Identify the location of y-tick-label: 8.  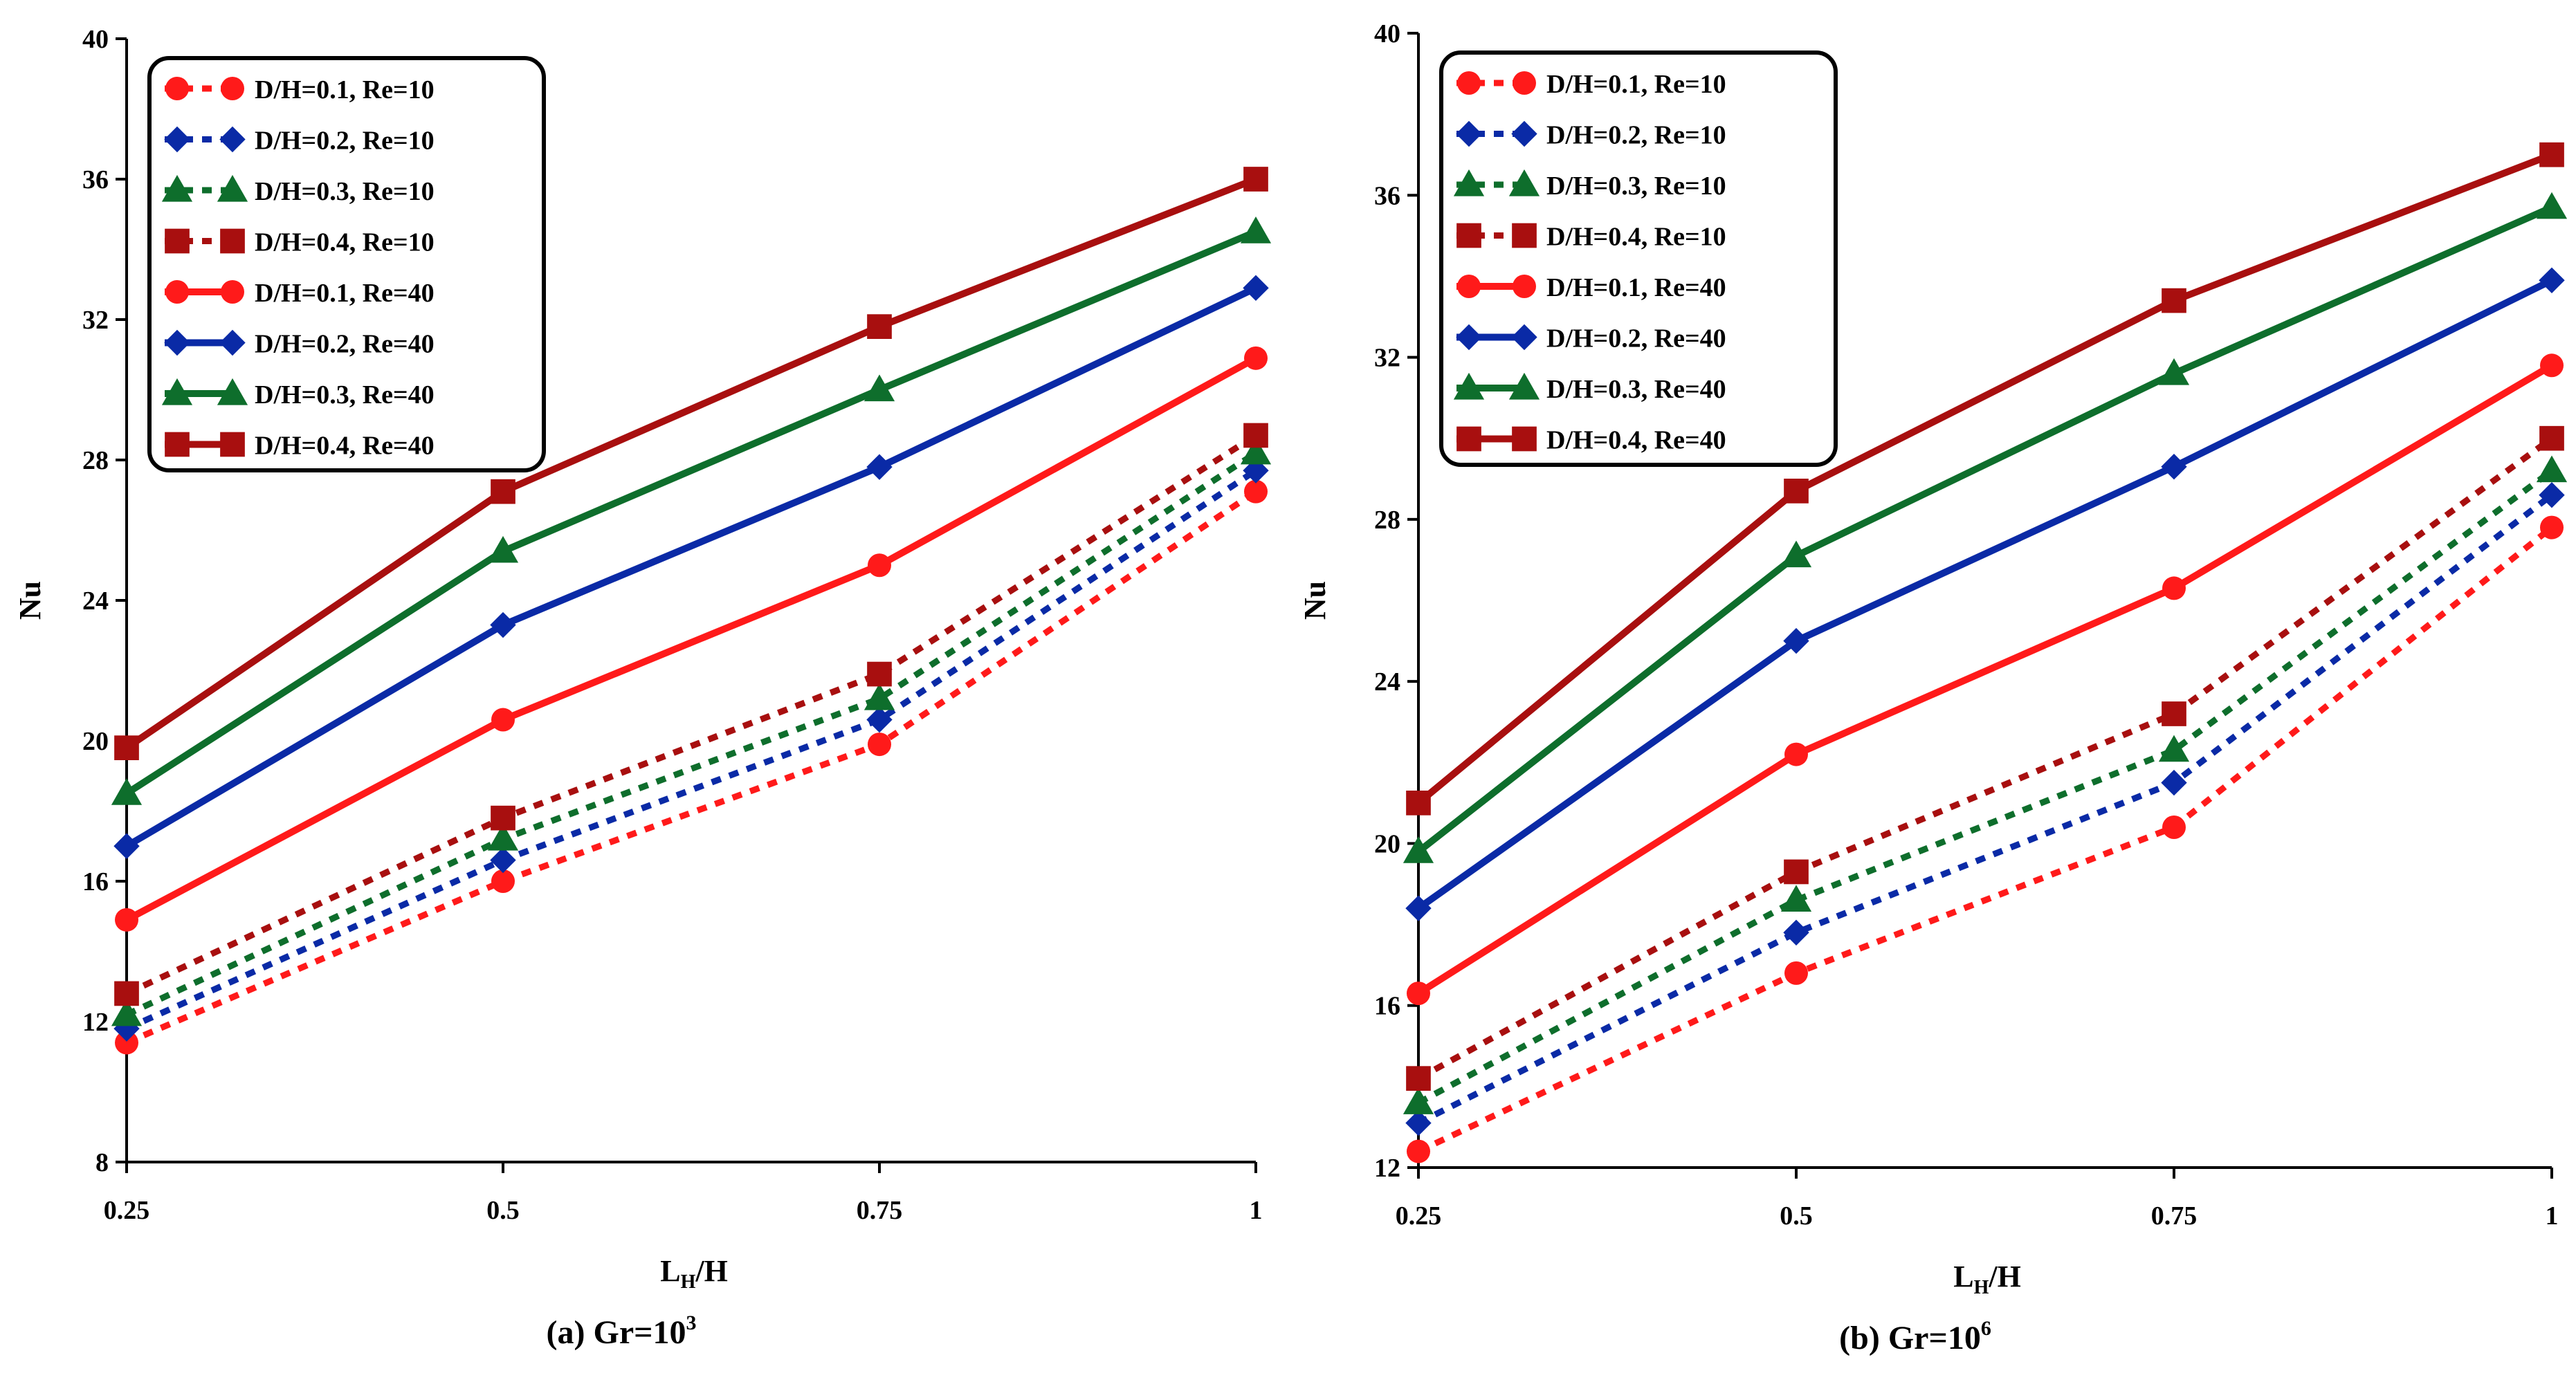
(102, 1162).